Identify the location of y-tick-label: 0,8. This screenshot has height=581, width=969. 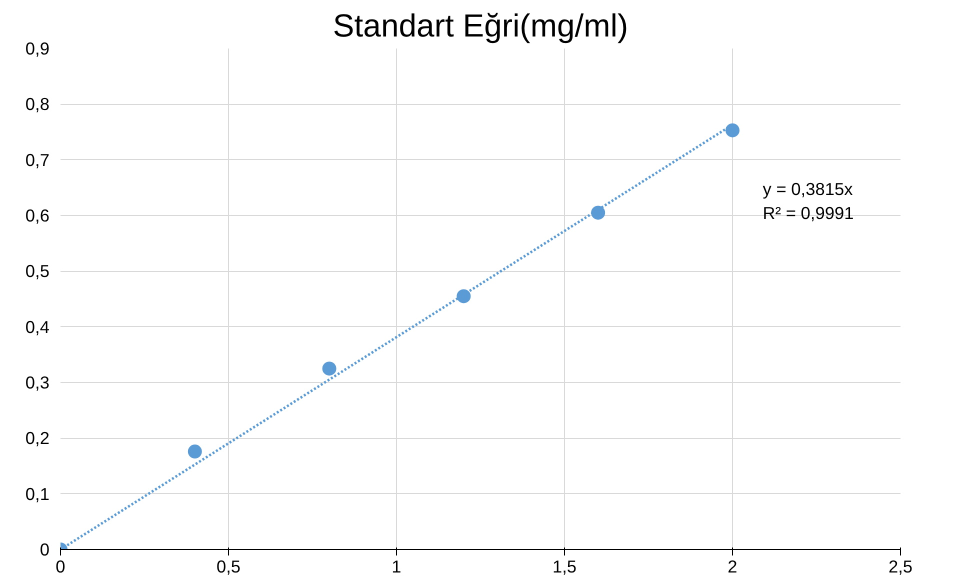
(37, 104).